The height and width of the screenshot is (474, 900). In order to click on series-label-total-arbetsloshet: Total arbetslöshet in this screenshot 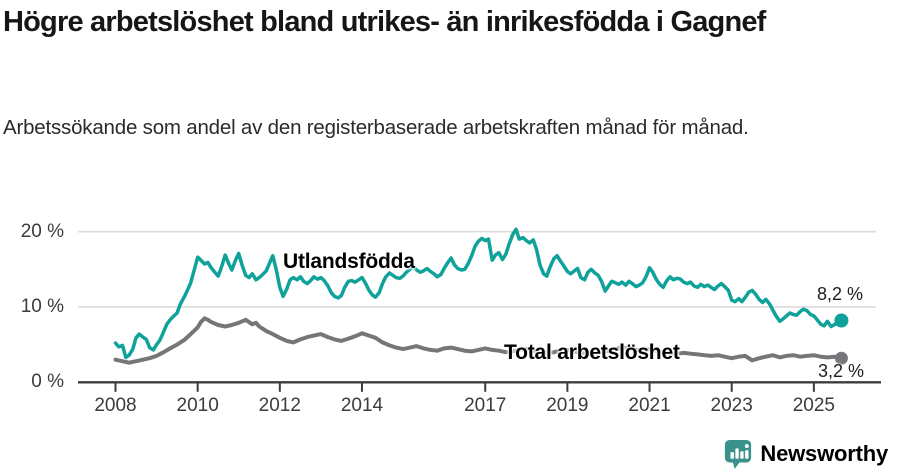, I will do `click(592, 352)`.